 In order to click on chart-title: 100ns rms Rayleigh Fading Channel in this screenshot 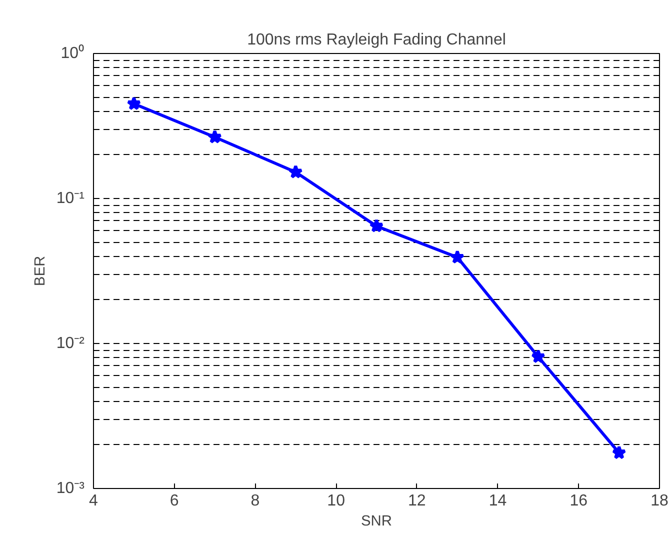, I will do `click(376, 40)`.